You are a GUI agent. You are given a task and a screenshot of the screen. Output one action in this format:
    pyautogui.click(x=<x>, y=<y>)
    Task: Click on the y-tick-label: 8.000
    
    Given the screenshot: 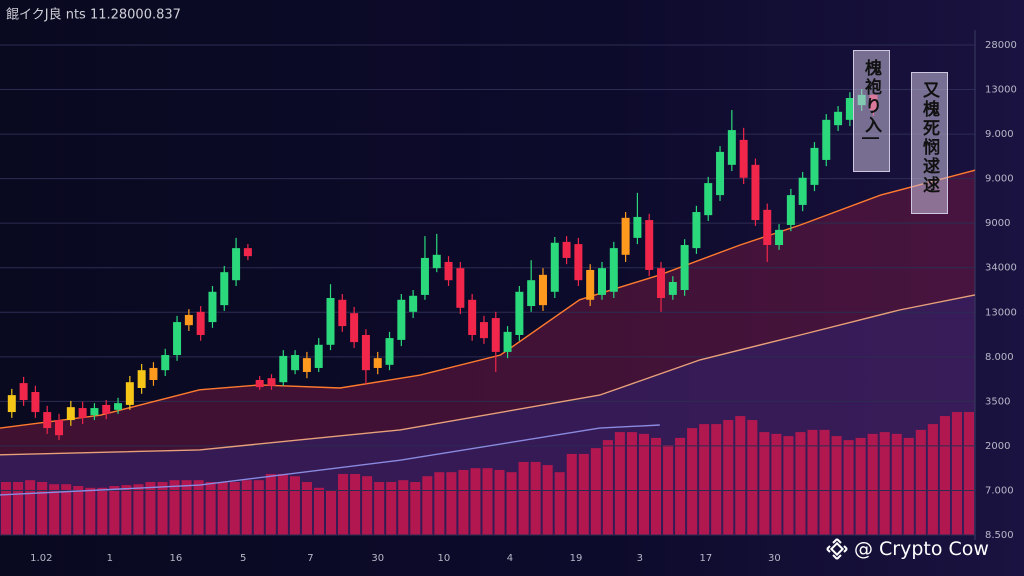 What is the action you would take?
    pyautogui.click(x=999, y=357)
    